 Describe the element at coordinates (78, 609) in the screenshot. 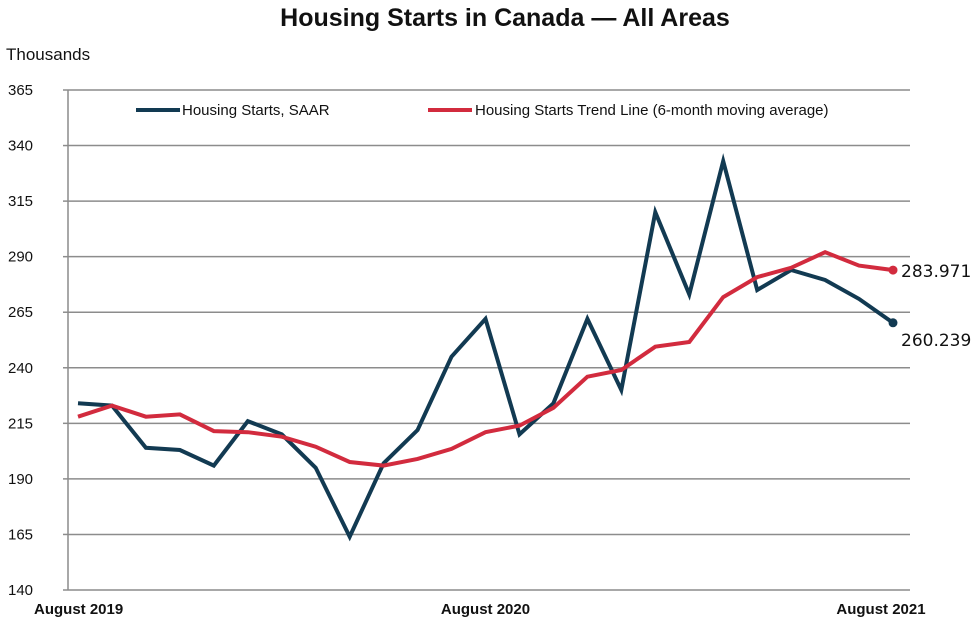

I see `x-tick-label: August 2019` at that location.